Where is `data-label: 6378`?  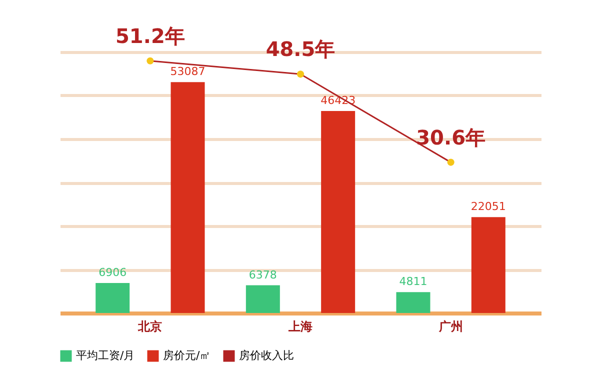
data-label: 6378 is located at coordinates (262, 275).